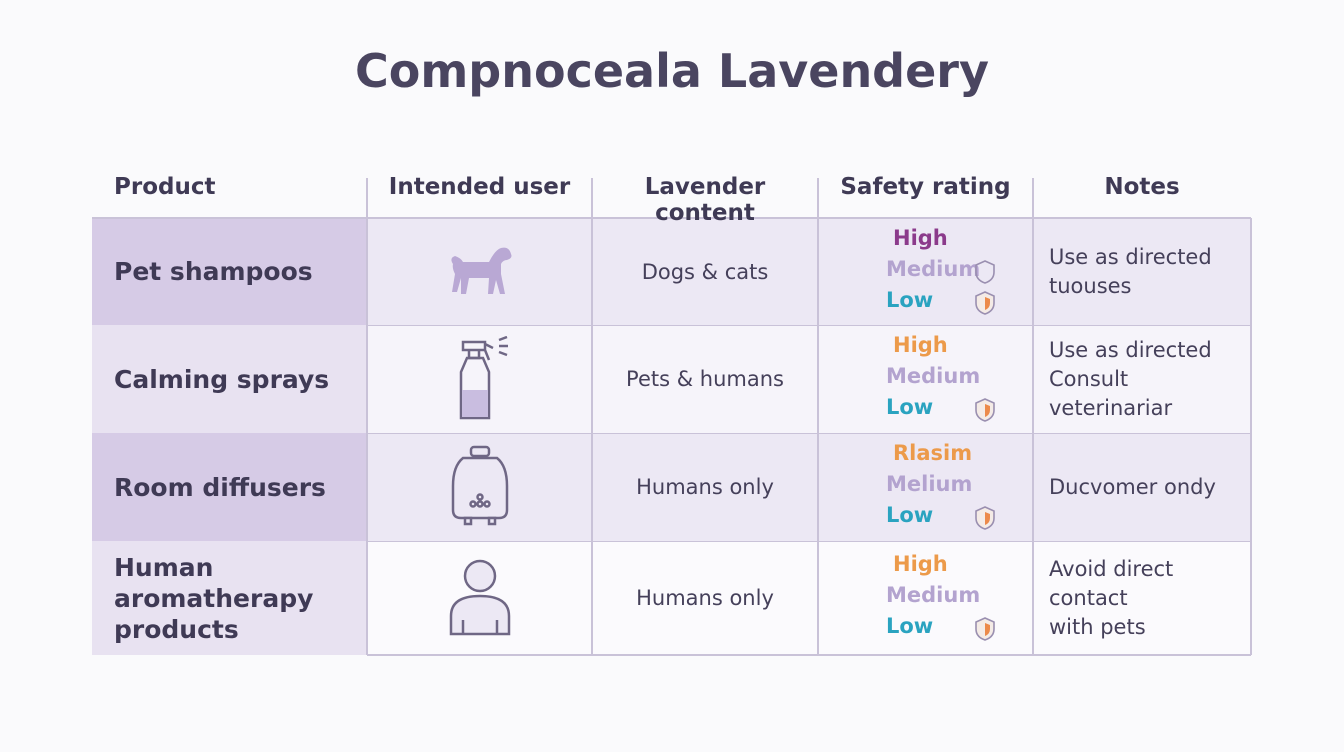 The height and width of the screenshot is (752, 1344). I want to click on product: Human aromatherapy products, so click(214, 598).